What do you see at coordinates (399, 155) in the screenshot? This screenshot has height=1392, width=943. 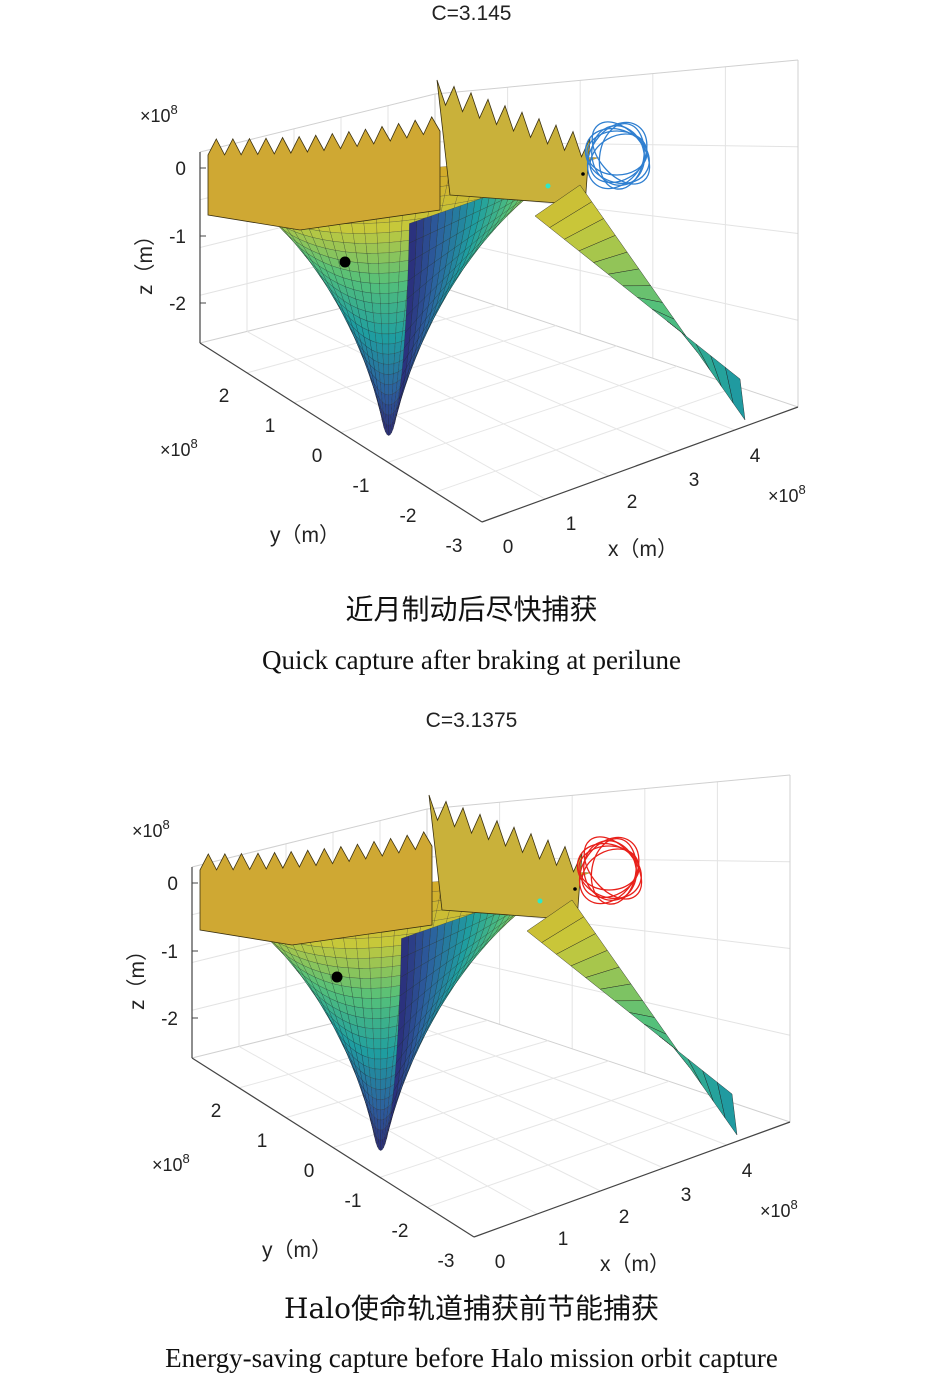 I see `surface-rim` at bounding box center [399, 155].